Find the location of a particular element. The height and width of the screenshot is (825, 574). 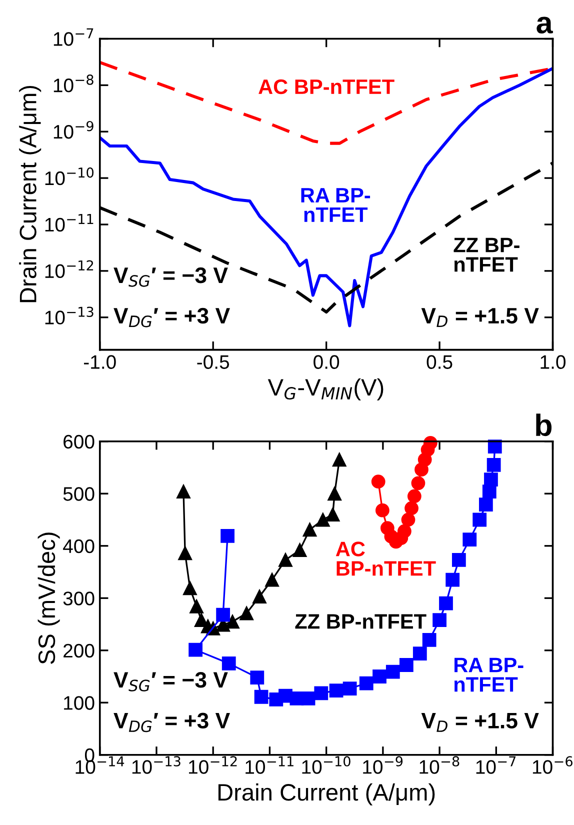

x-tick-label: 10$^{−11}$ is located at coordinates (270, 765).